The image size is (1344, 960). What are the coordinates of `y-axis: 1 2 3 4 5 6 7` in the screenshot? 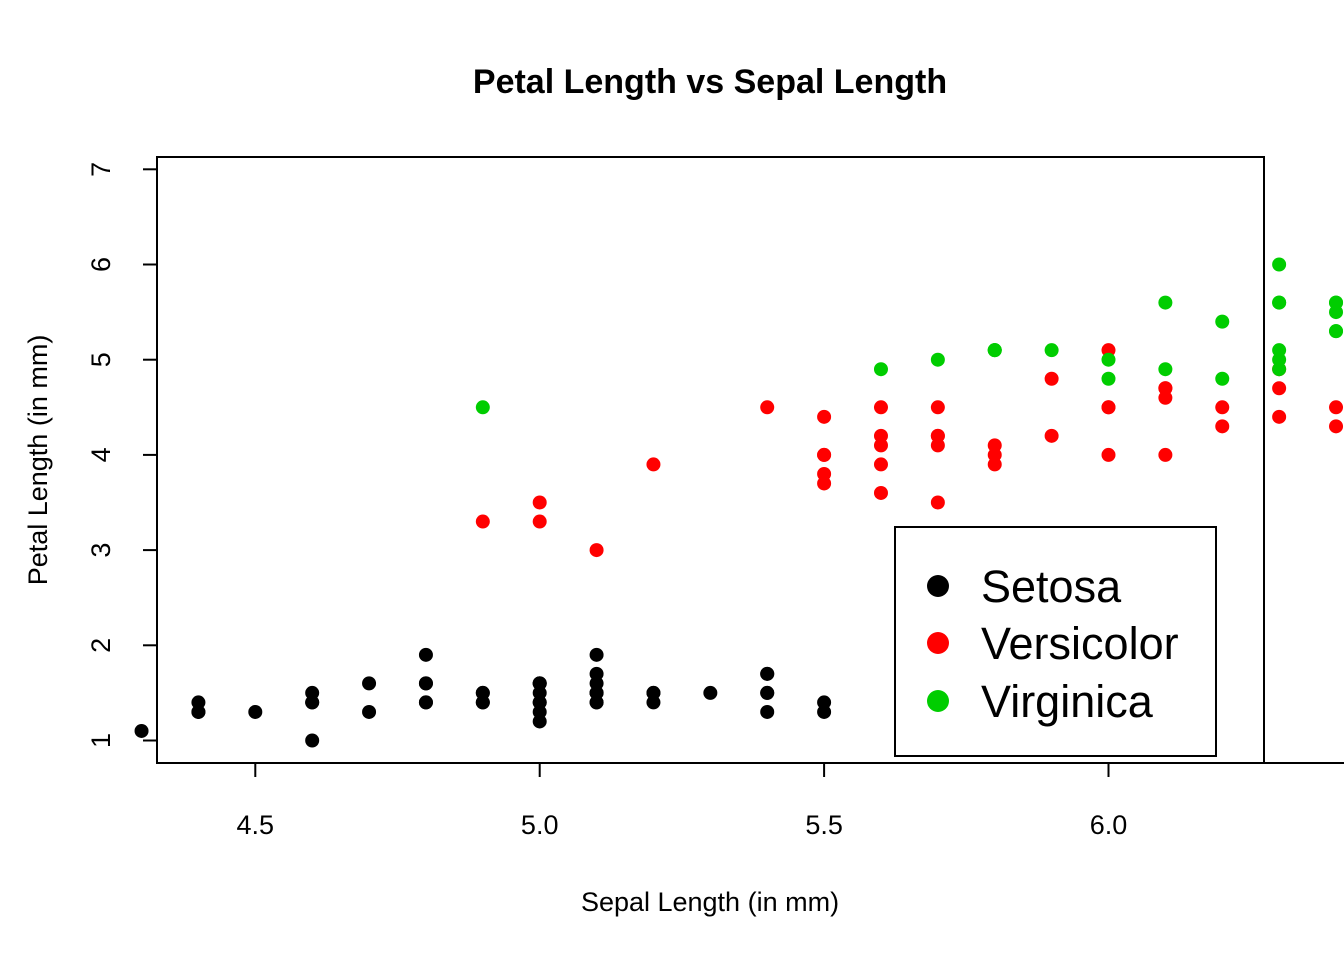 It's located at (122, 455).